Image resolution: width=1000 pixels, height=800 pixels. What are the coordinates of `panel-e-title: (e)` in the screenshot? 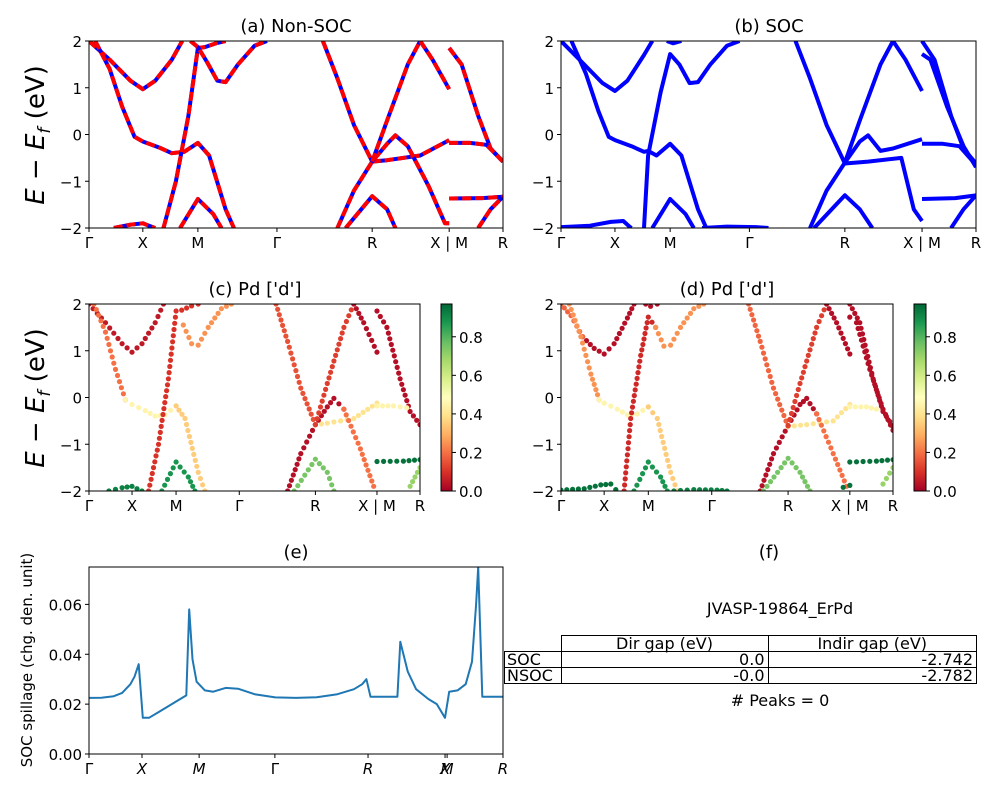 It's located at (295, 552).